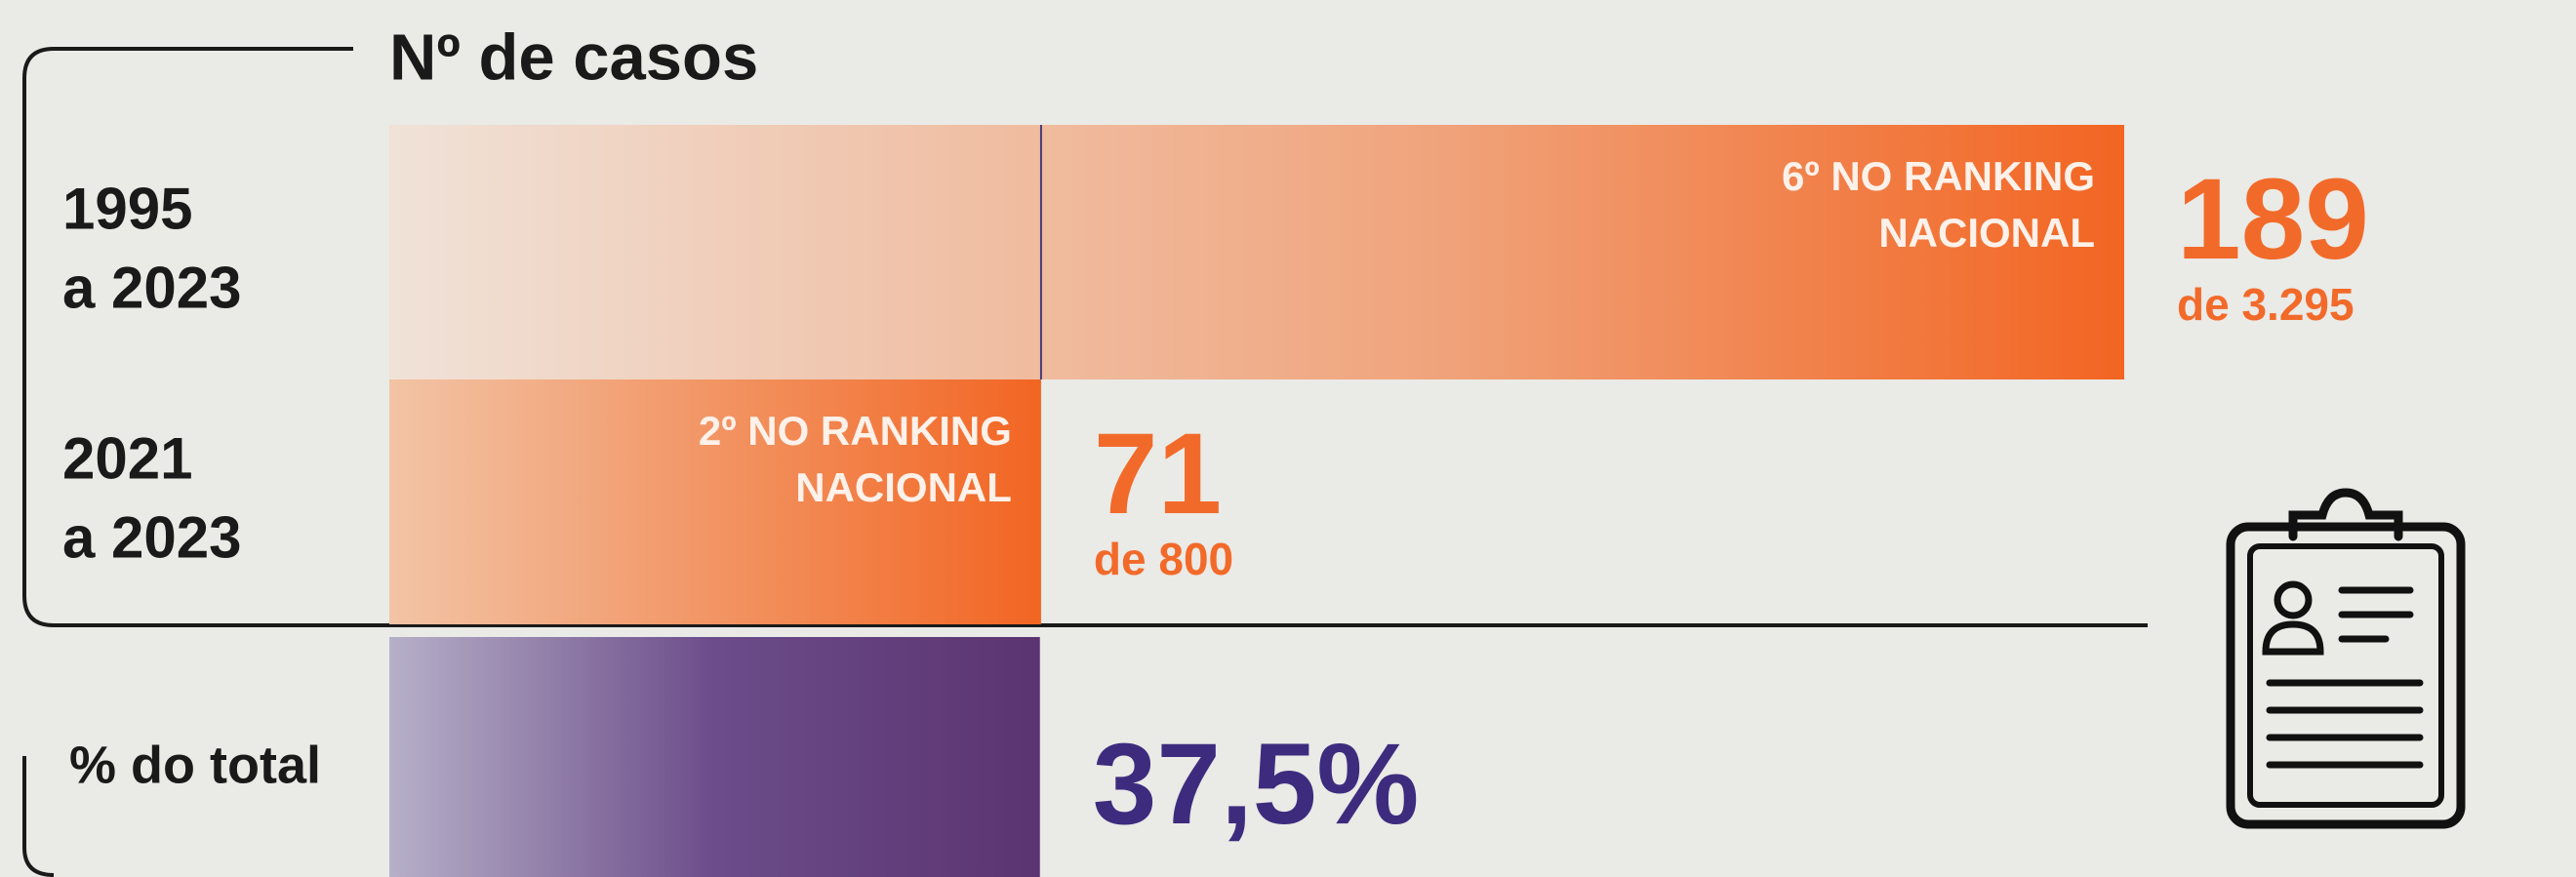  Describe the element at coordinates (2266, 304) in the screenshot. I see `total-label: de 3.295` at that location.